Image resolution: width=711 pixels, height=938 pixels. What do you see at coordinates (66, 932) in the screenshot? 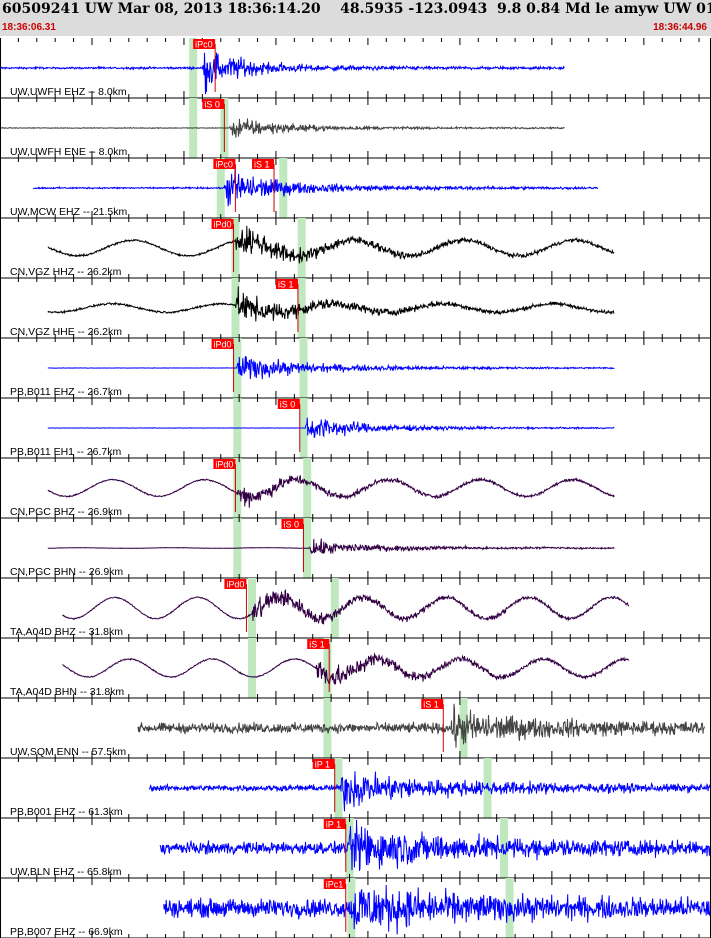
I see `station-label: PB,B007 EHZ -- 66.9km` at bounding box center [66, 932].